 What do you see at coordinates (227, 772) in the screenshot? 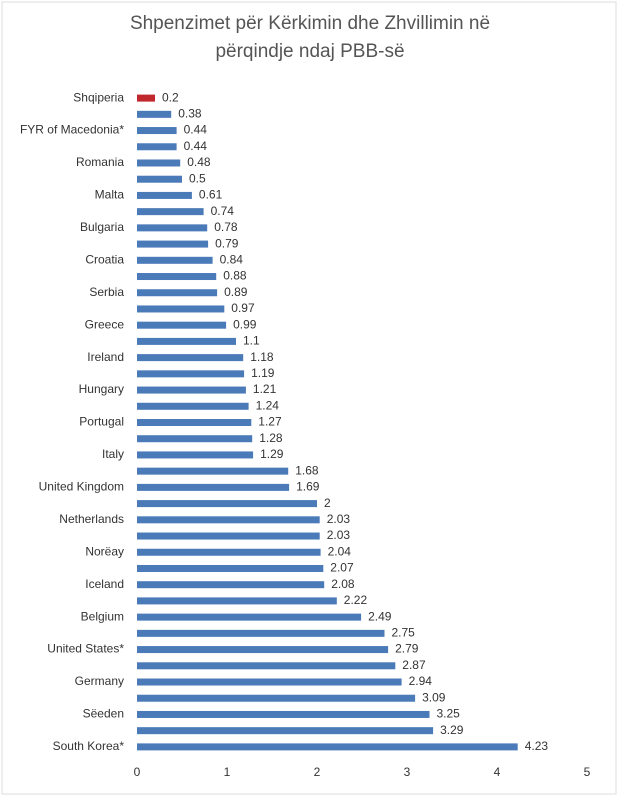
I see `x-tick-label: 1` at bounding box center [227, 772].